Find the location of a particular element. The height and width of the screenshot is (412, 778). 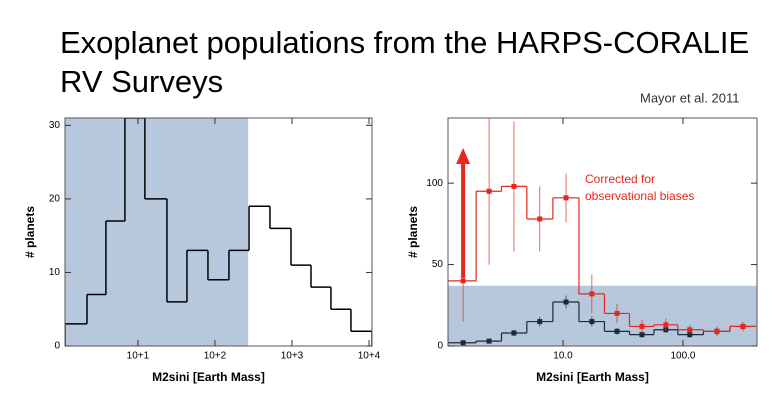

x-tick-label: 10.0 is located at coordinates (563, 356).